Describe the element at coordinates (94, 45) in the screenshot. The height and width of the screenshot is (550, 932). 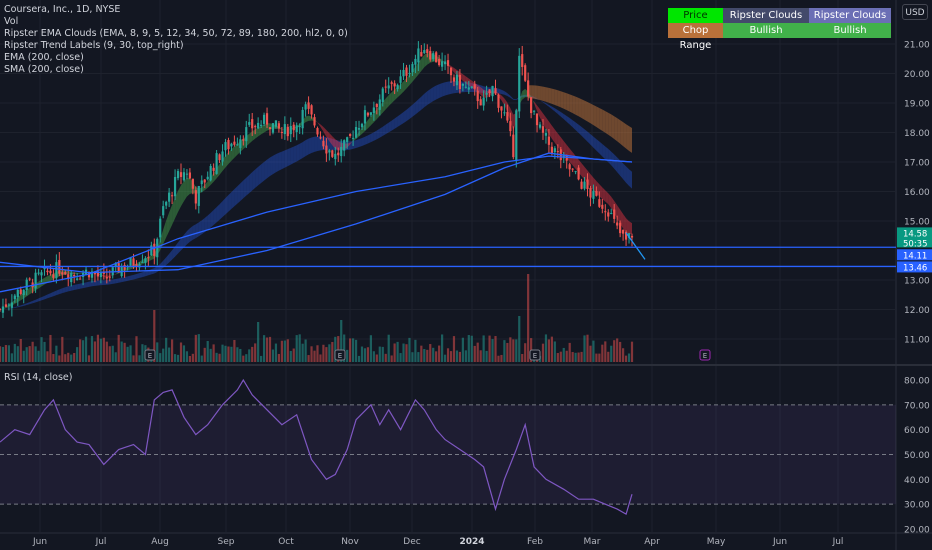
I see `trend-labels-legend: Ripster Trend Labels (9, 30, top_right)` at that location.